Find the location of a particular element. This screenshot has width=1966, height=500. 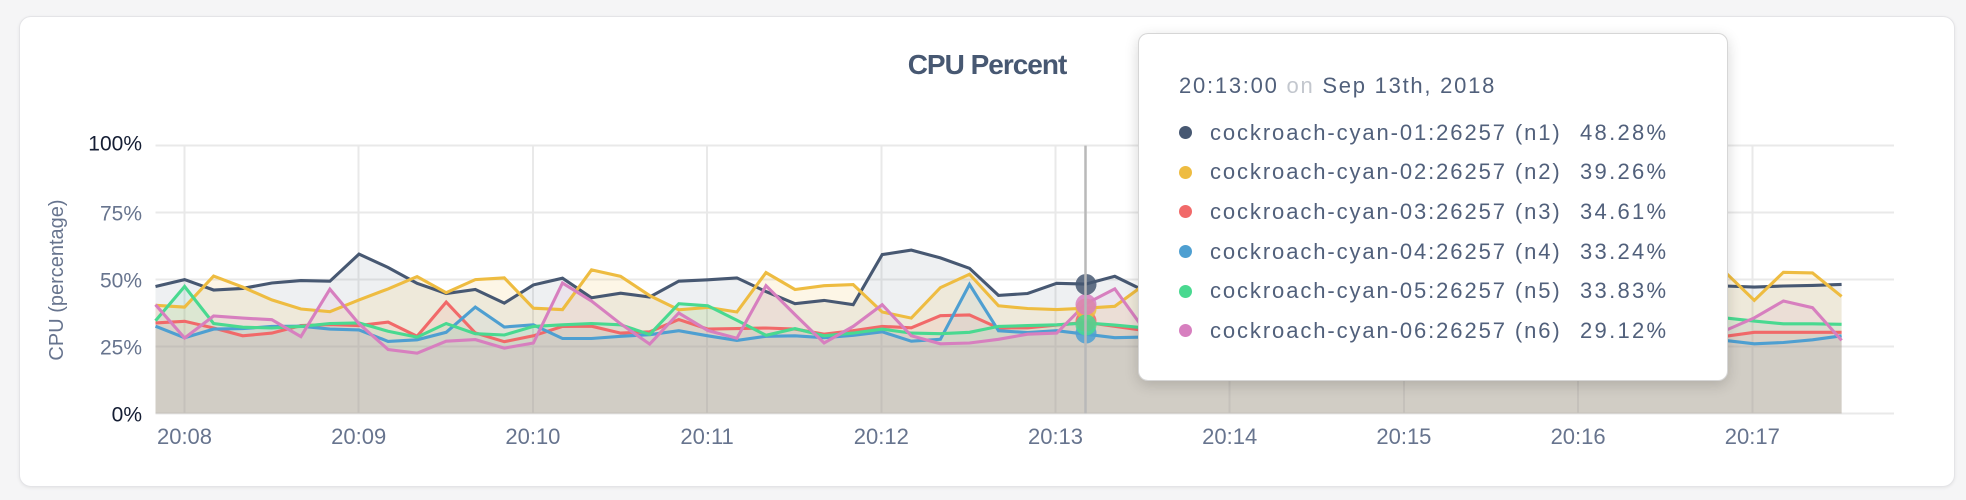

svg-text: 100% is located at coordinates (115, 144).